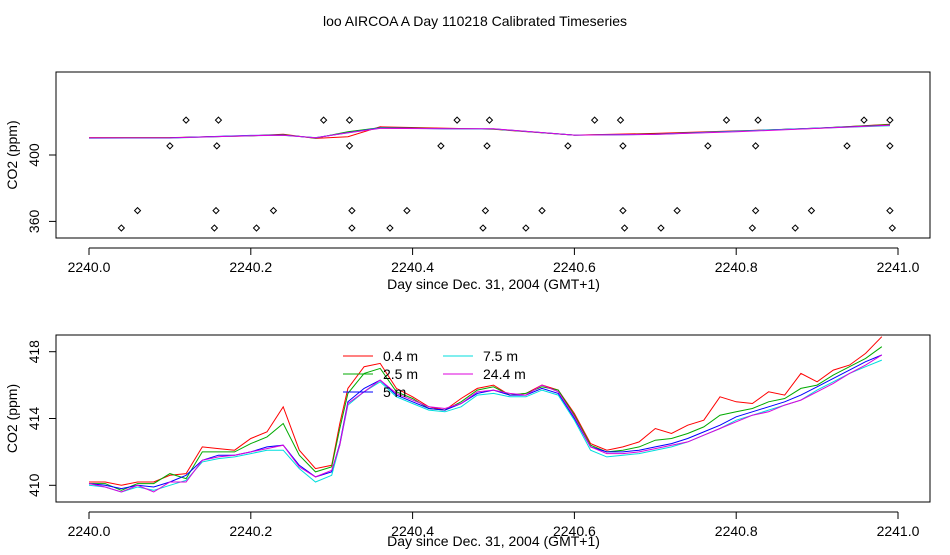 This screenshot has height=555, width=950. I want to click on legend-label: 2.5 m, so click(400, 374).